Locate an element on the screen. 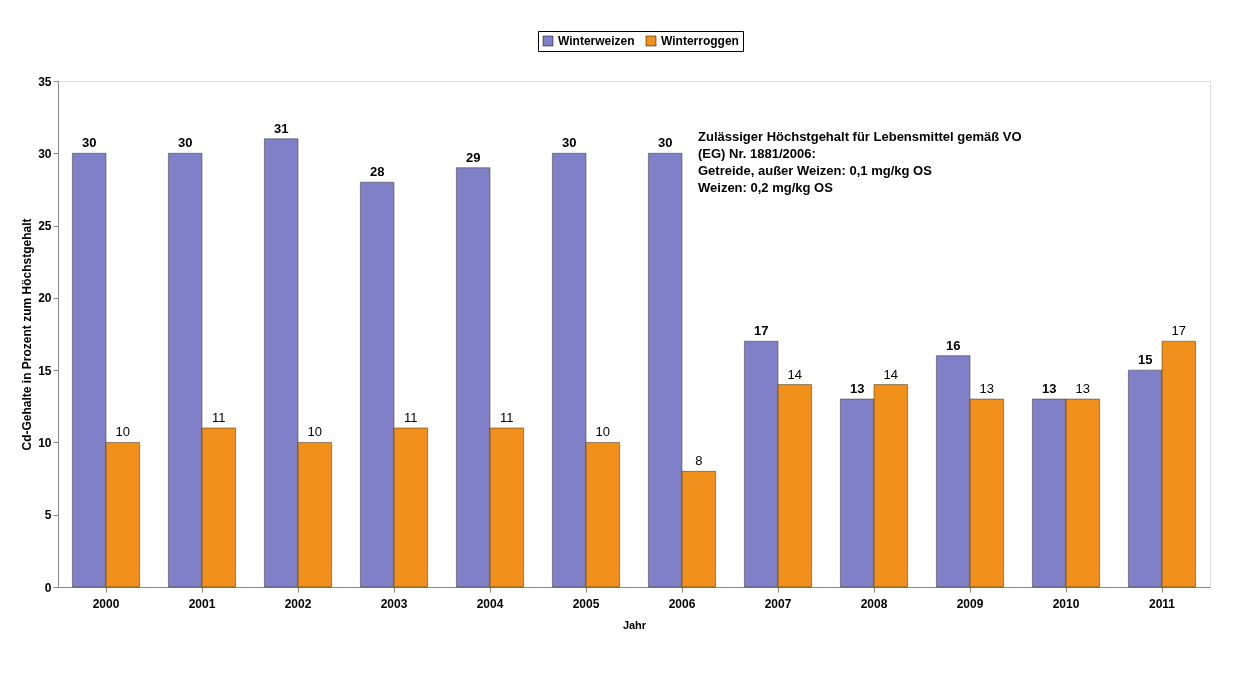  data-label: 15 is located at coordinates (1145, 360).